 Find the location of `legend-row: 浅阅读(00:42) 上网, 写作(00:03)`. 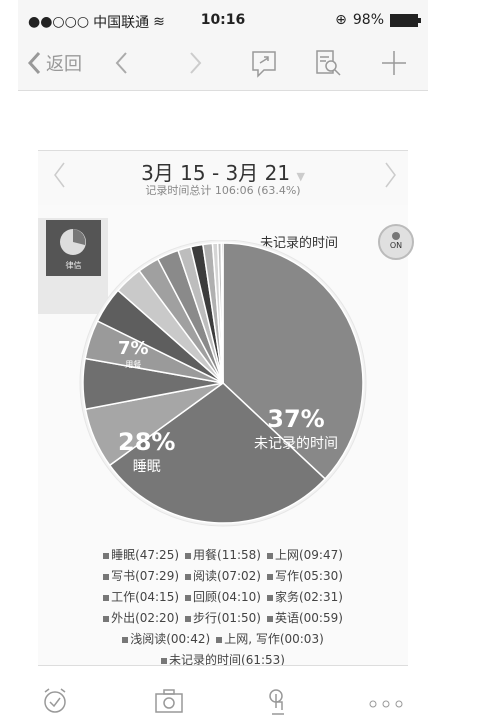

legend-row: 浅阅读(00:42) 上网, 写作(00:03) is located at coordinates (223, 639).